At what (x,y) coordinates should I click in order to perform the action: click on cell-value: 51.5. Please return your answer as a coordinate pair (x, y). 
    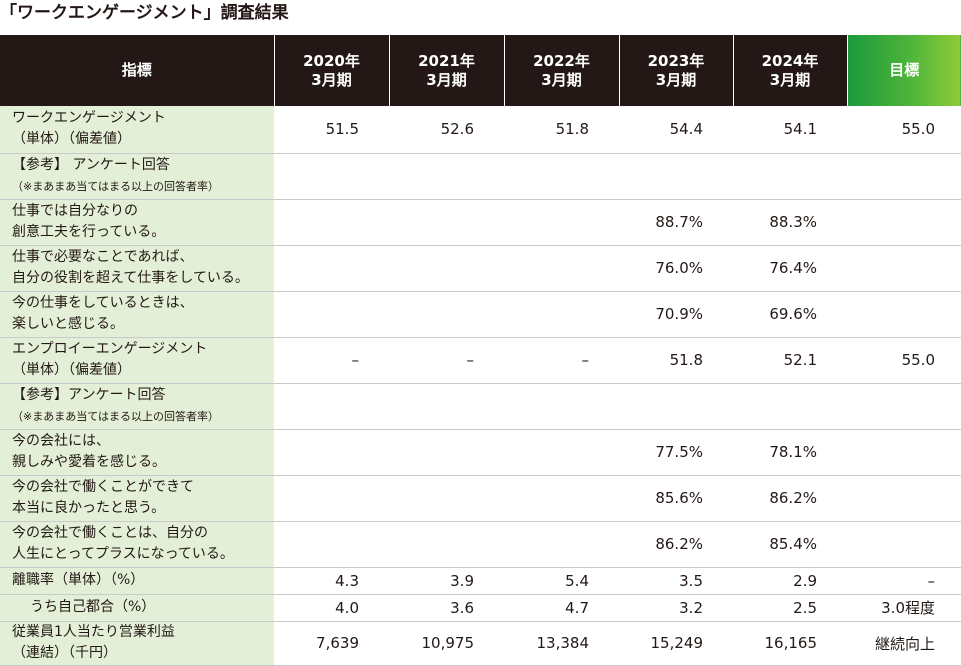
    Looking at the image, I should click on (331, 130).